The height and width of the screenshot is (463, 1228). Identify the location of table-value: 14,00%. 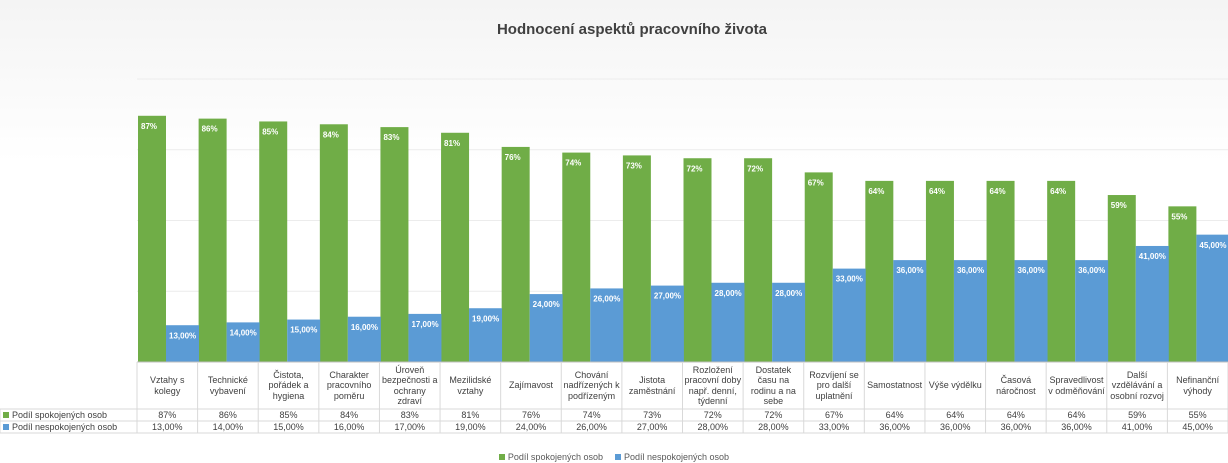
(228, 426).